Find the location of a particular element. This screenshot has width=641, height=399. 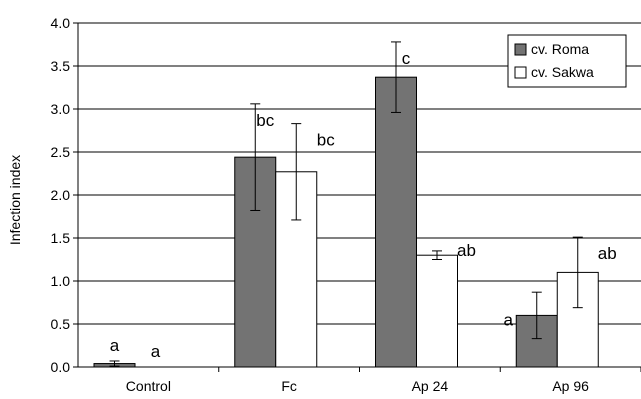

legend: cv. Roma cv. Sakwa is located at coordinates (567, 61).